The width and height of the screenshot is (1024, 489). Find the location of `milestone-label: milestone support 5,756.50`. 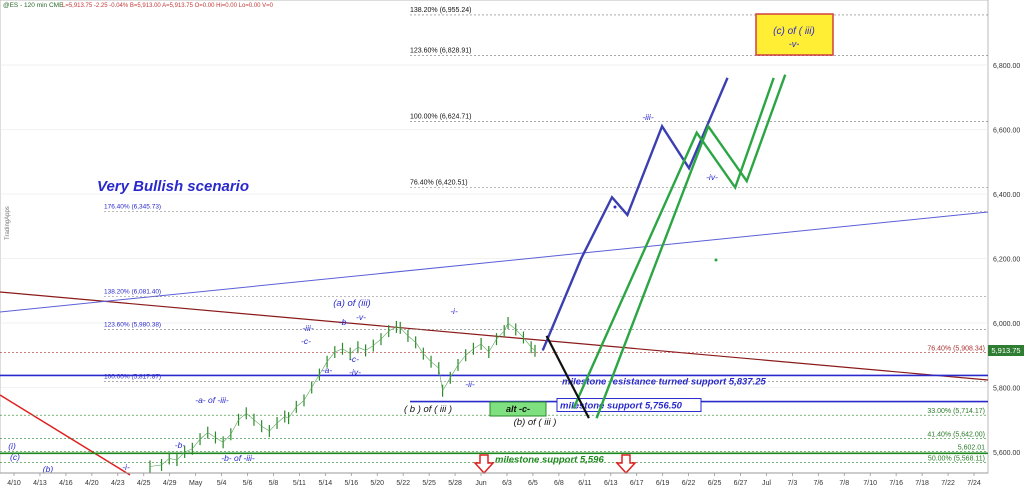

milestone-label: milestone support 5,756.50 is located at coordinates (621, 406).